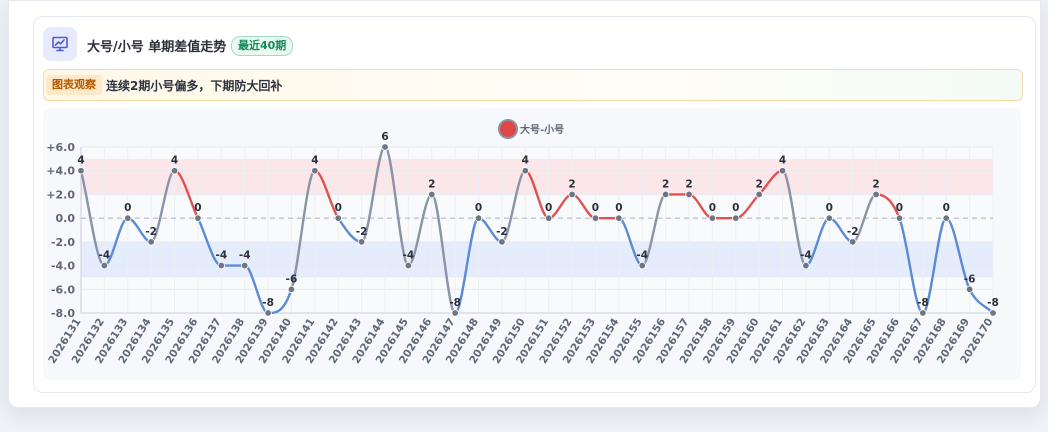 The width and height of the screenshot is (1048, 432). I want to click on y-tick-label: -4.0, so click(63, 266).